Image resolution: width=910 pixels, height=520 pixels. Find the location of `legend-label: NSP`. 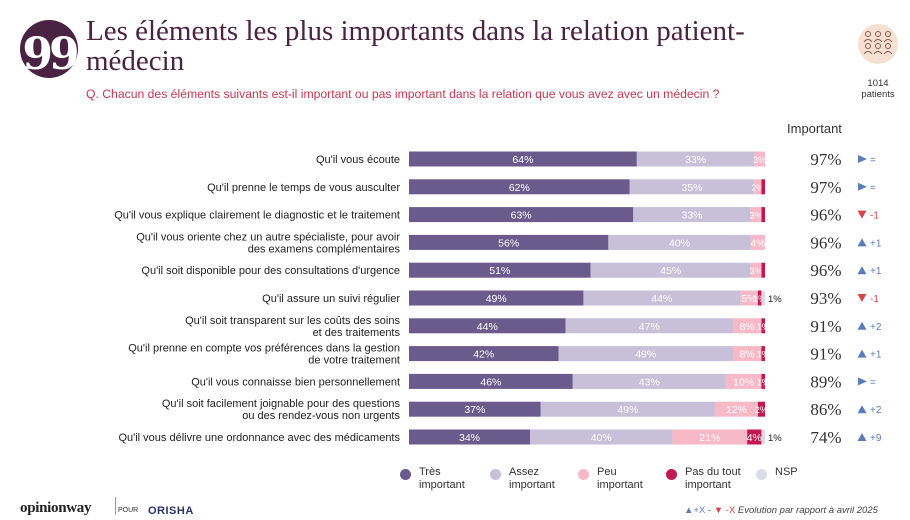

legend-label: NSP is located at coordinates (786, 472).